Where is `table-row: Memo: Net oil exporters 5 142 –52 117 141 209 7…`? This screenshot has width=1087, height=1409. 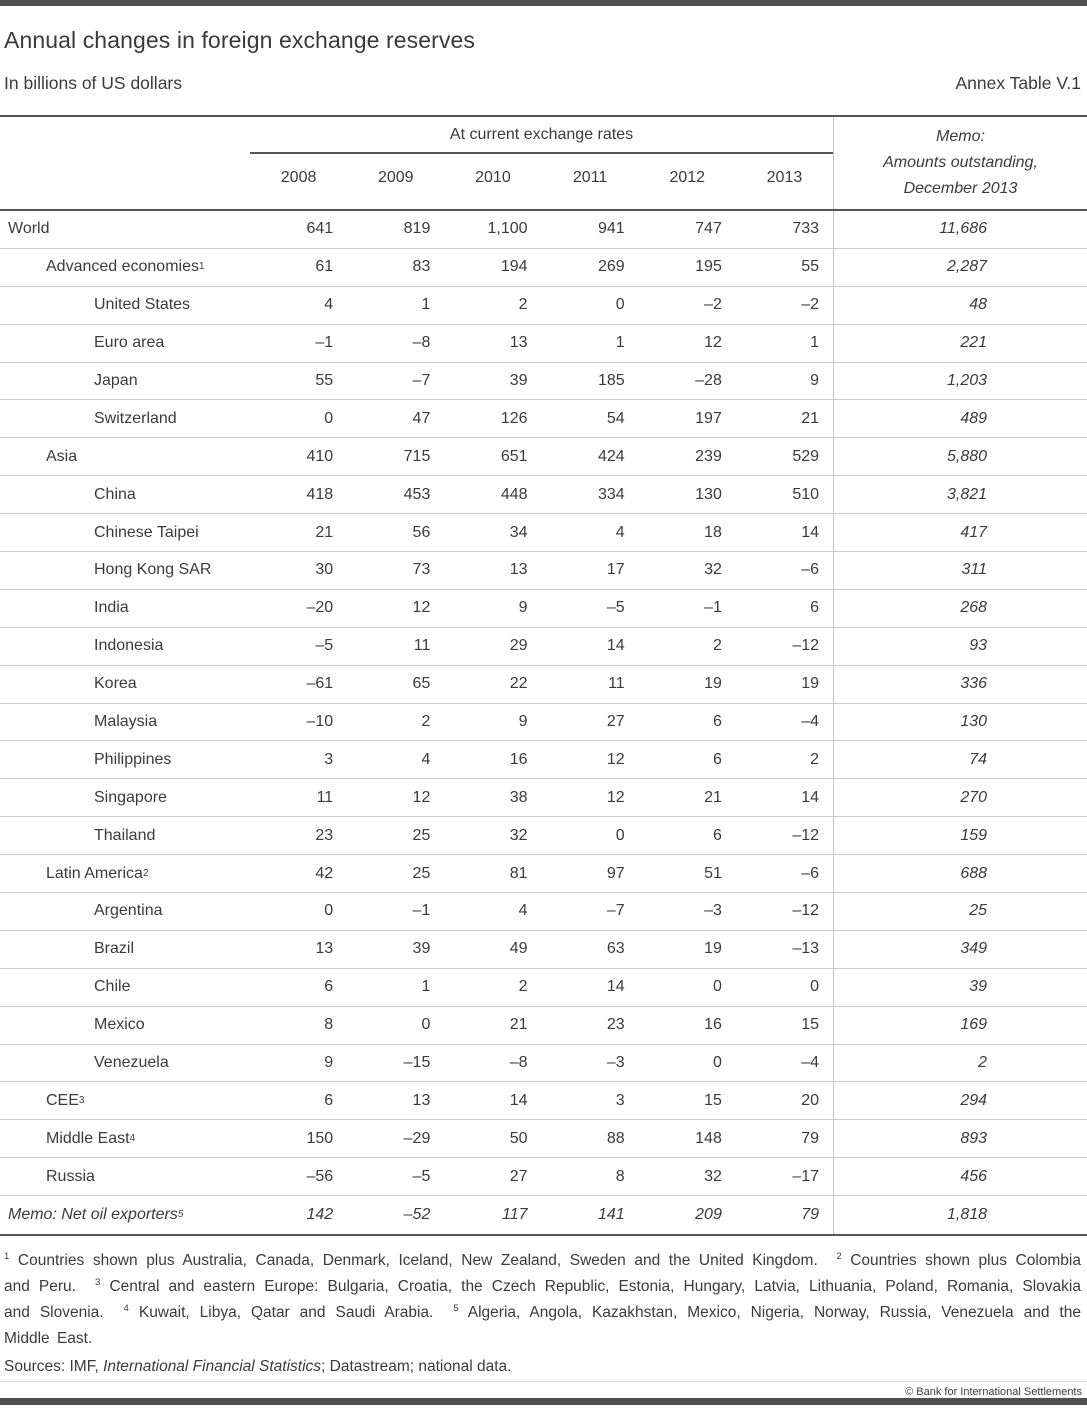
table-row: Memo: Net oil exporters 5 142 –52 117 141 209 7… is located at coordinates (543, 1215).